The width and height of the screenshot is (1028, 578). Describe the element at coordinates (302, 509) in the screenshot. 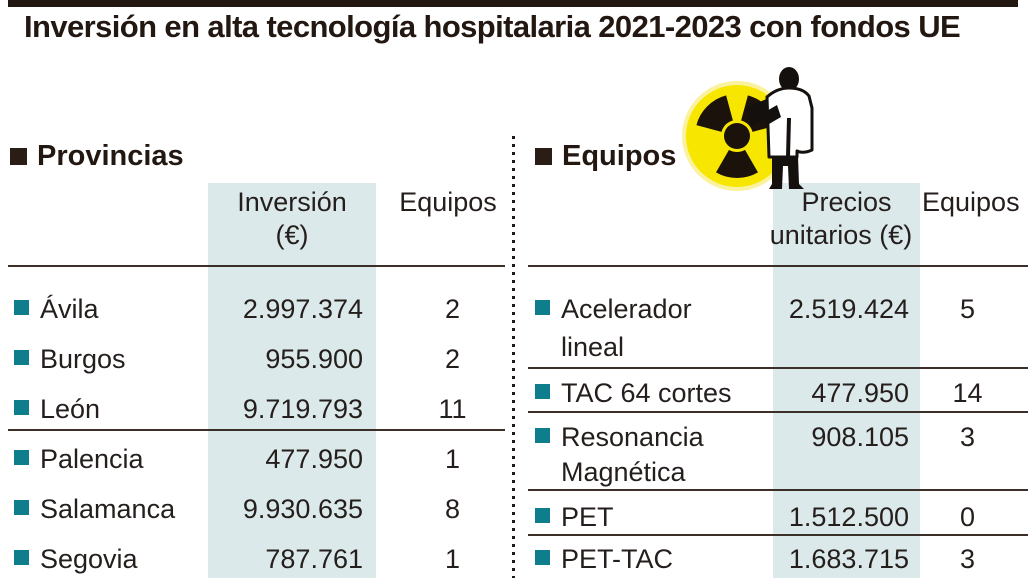

I see `investment-value: 9.930.635` at that location.